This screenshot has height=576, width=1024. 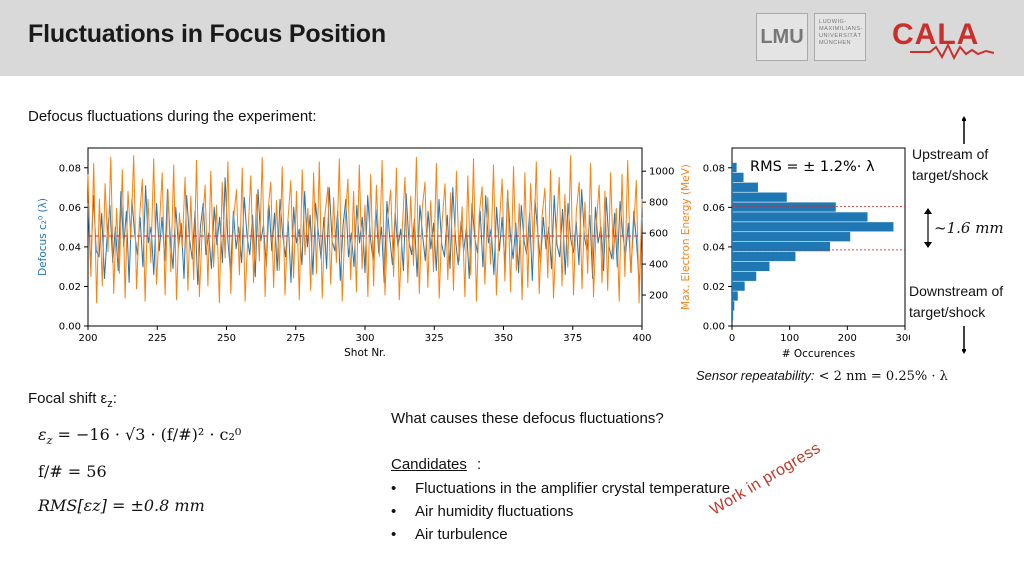 What do you see at coordinates (140, 436) in the screenshot?
I see `focal-shift-equation: εz = −16 · √3 · (f/#)² · c₂⁰` at bounding box center [140, 436].